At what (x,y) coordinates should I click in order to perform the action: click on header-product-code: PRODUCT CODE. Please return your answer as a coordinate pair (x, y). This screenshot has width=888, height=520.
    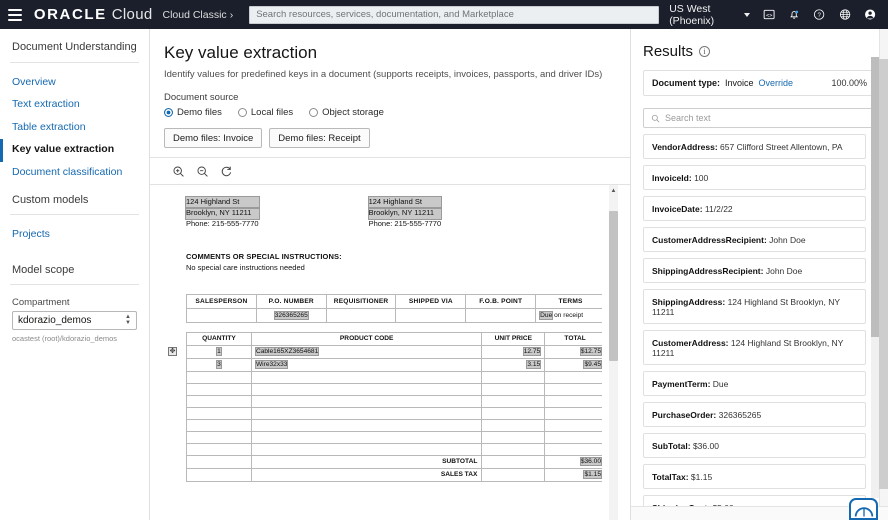
    Looking at the image, I should click on (366, 338).